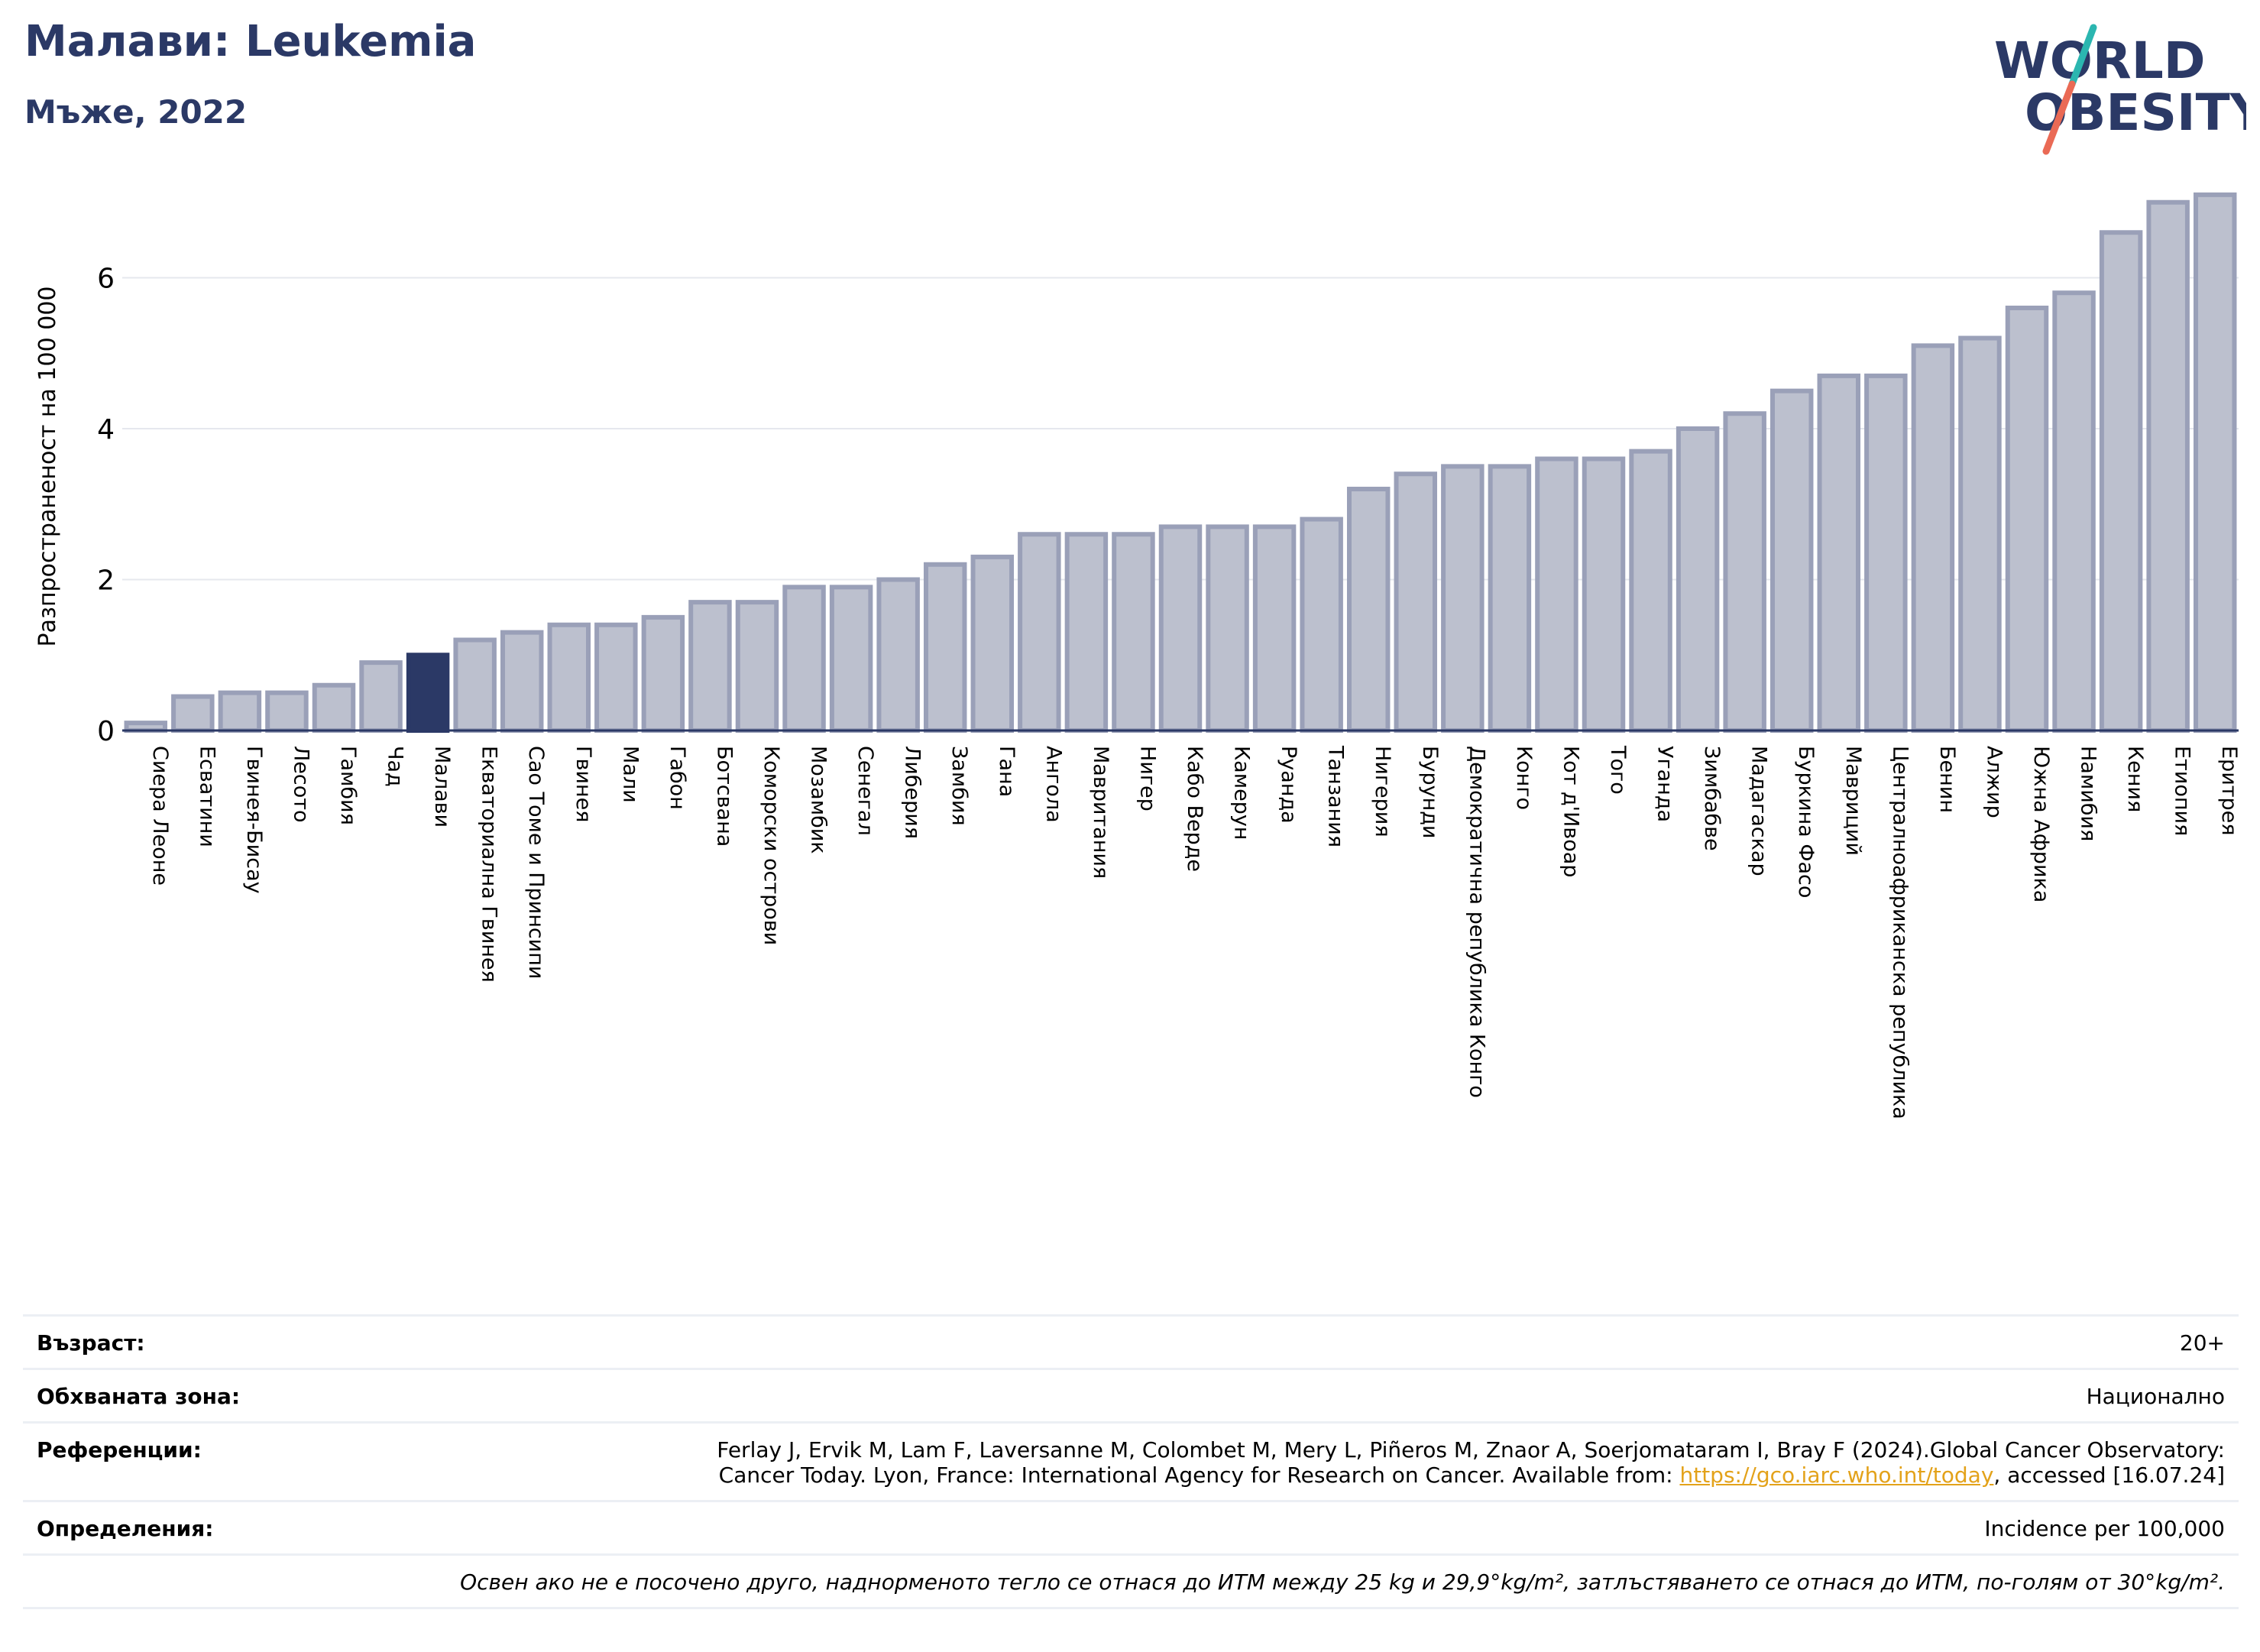  Describe the element at coordinates (1147, 778) in the screenshot. I see `x-category-label: Нигер` at that location.